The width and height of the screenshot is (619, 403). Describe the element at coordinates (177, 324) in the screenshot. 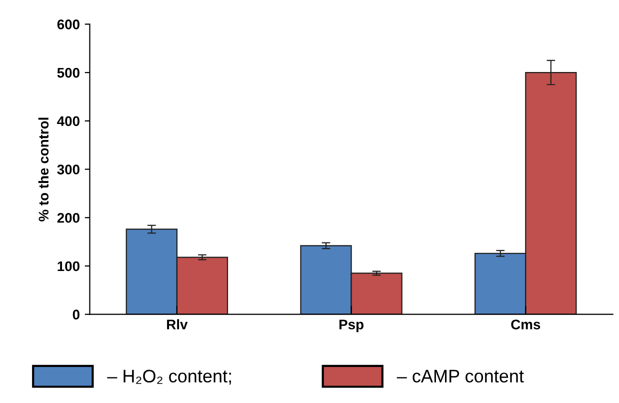

I see `x-tick-label: Rlv` at that location.